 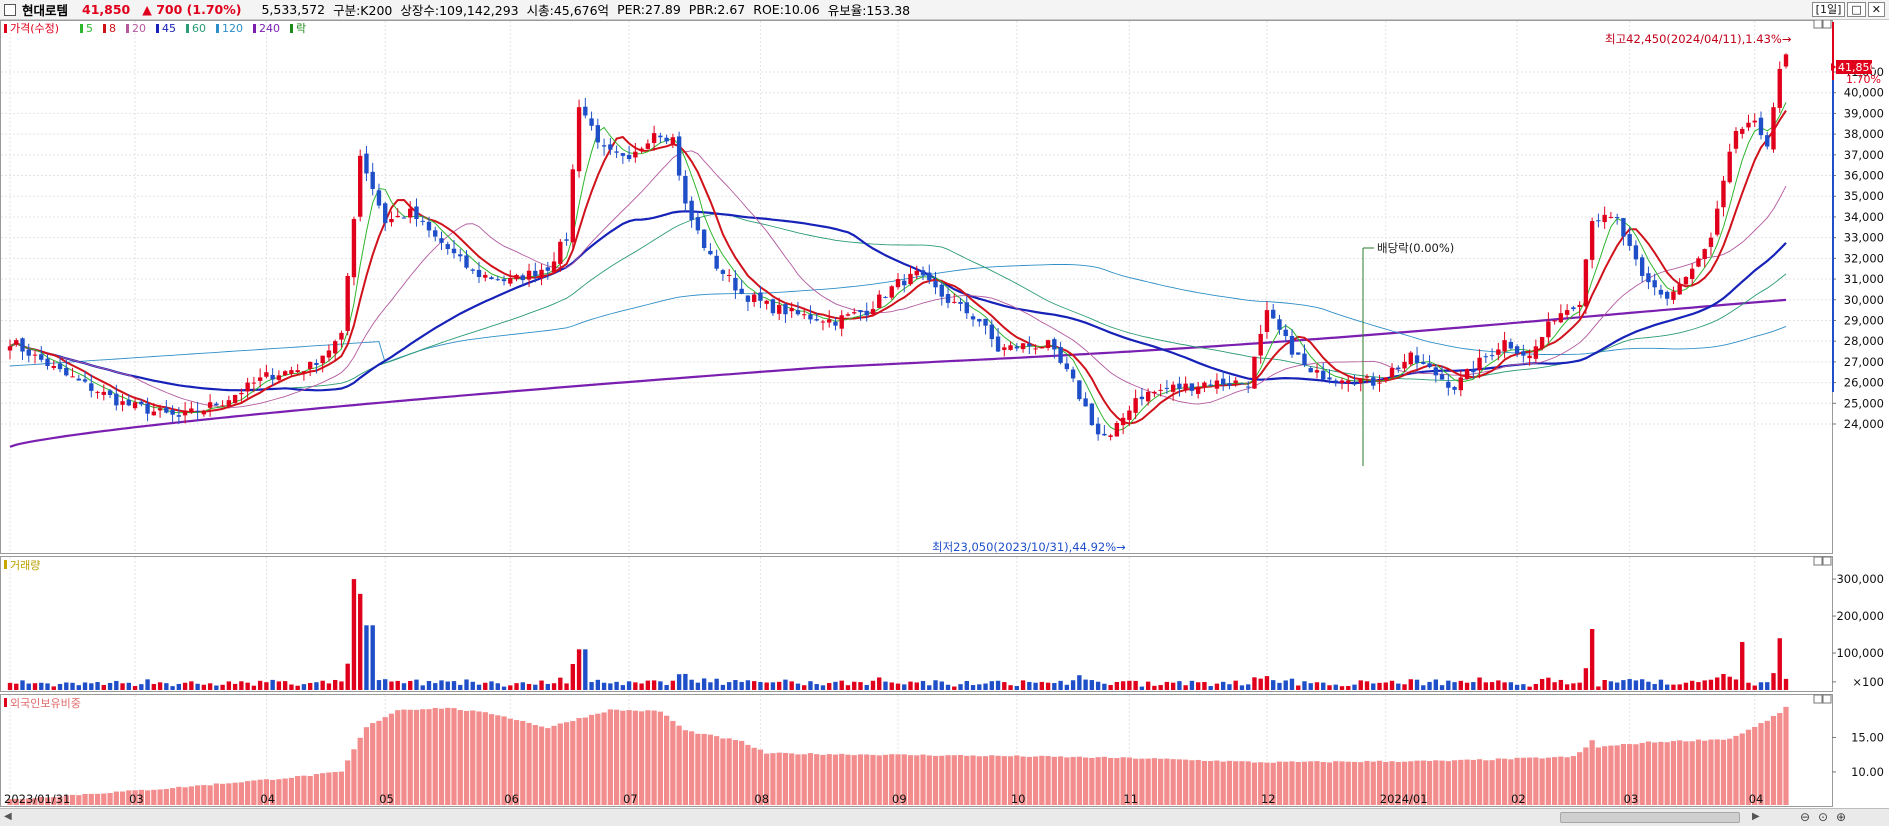 What do you see at coordinates (944, 817) in the screenshot?
I see `chart-scrollbar: ◀ ▶ ⊖ ⊙ ⊕` at bounding box center [944, 817].